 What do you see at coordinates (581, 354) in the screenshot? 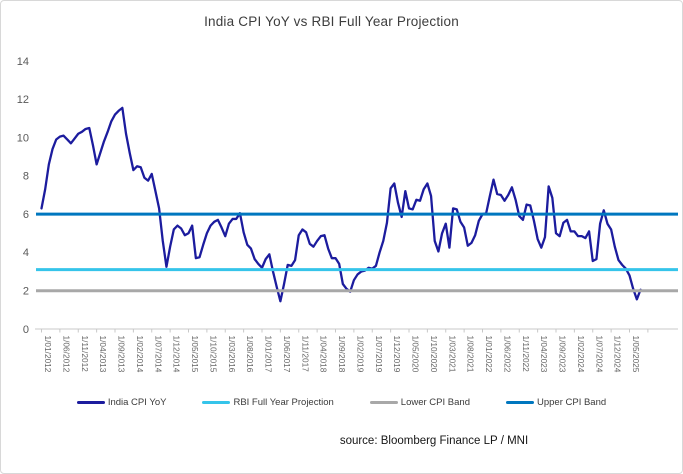
I see `svg-text: 1/02/2024` at bounding box center [581, 354].